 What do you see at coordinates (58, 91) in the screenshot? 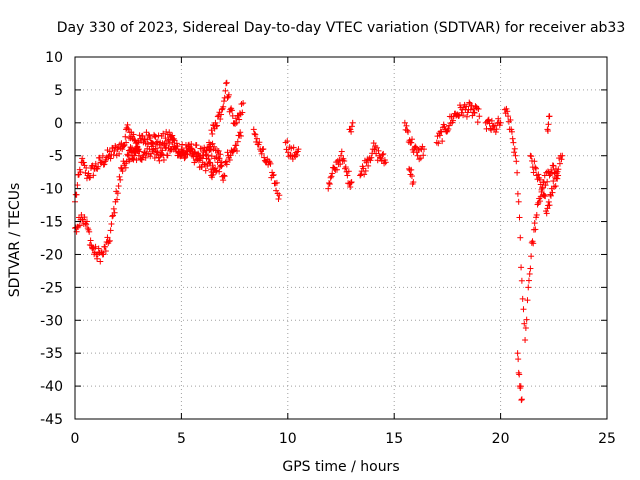
I see `y-tick-label: 5` at bounding box center [58, 91].